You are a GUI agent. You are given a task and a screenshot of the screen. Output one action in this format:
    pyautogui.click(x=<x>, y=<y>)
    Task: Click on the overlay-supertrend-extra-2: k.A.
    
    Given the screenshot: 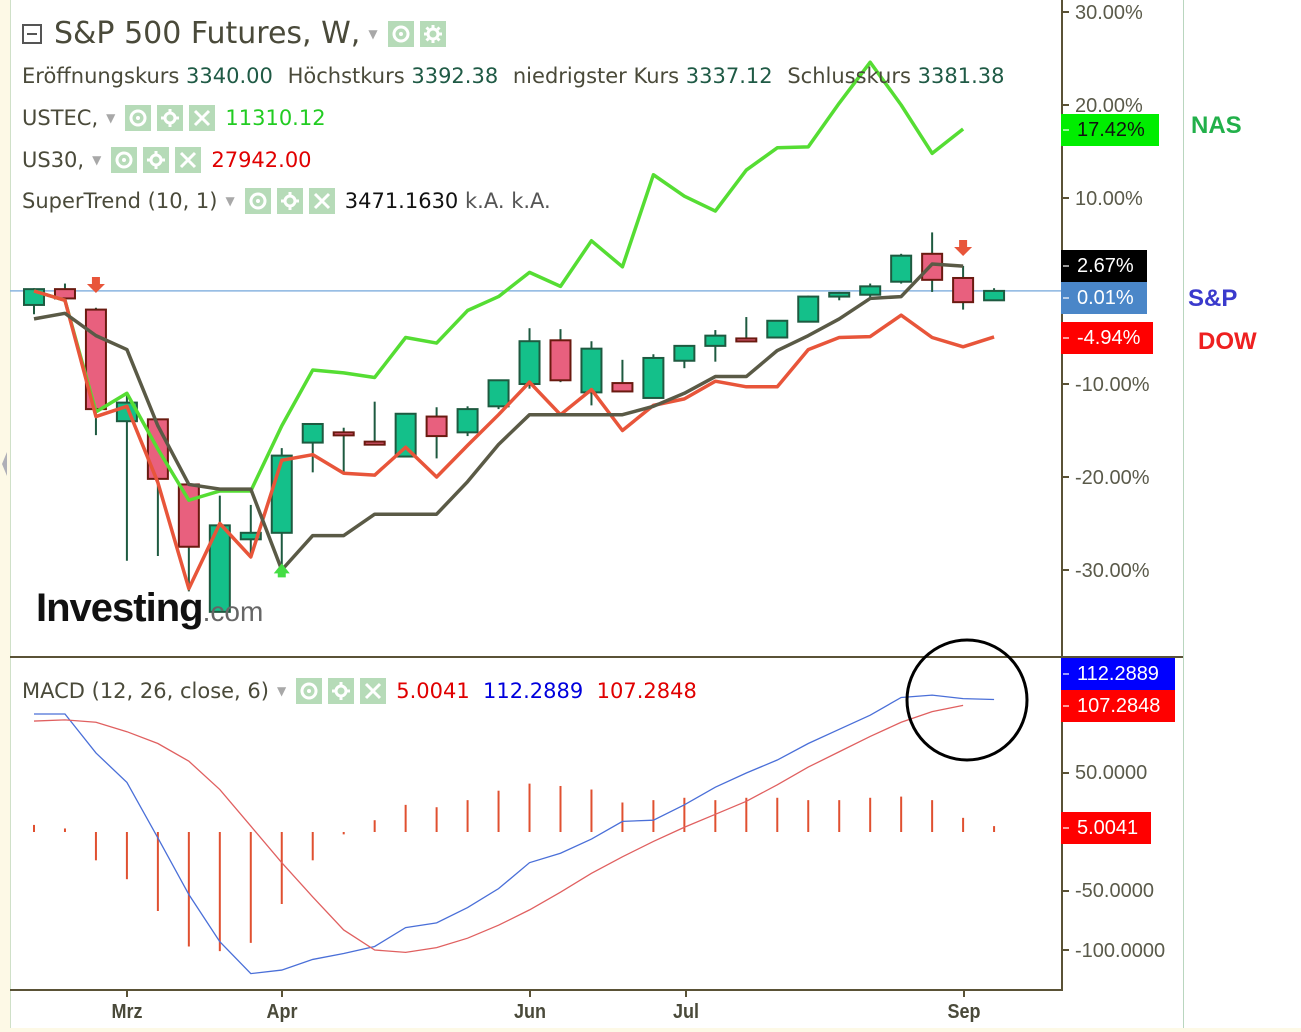 What is the action you would take?
    pyautogui.click(x=531, y=201)
    